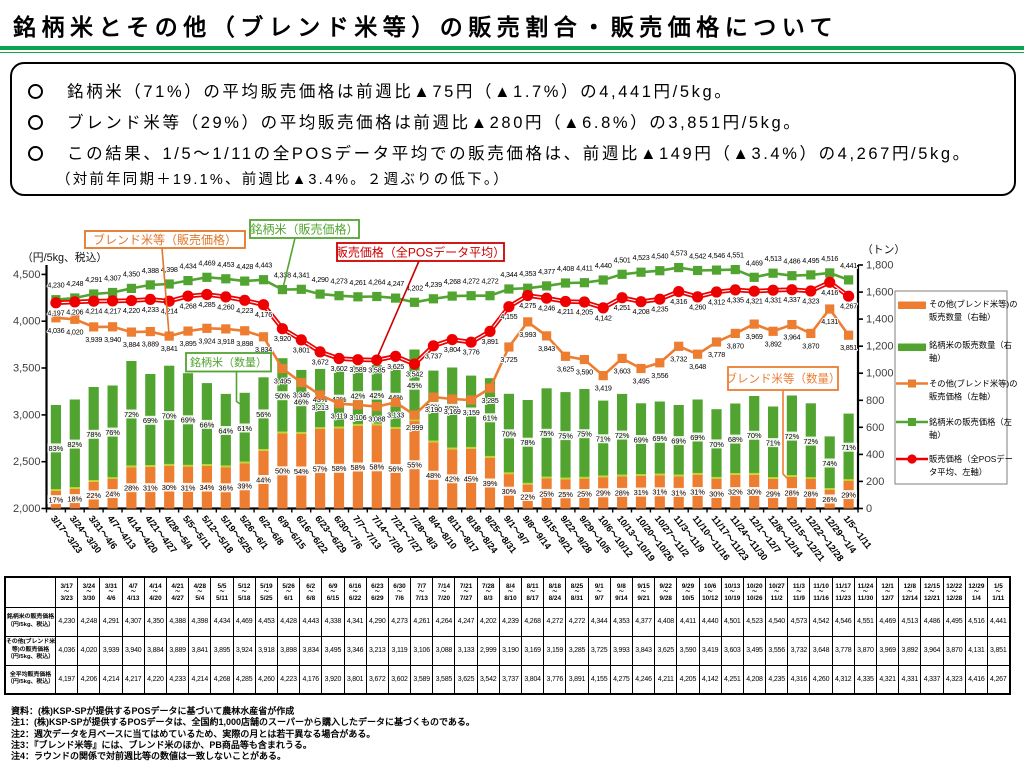 This screenshot has height=768, width=1024. Describe the element at coordinates (452, 281) in the screenshot. I see `svg-text: 4,268` at that location.